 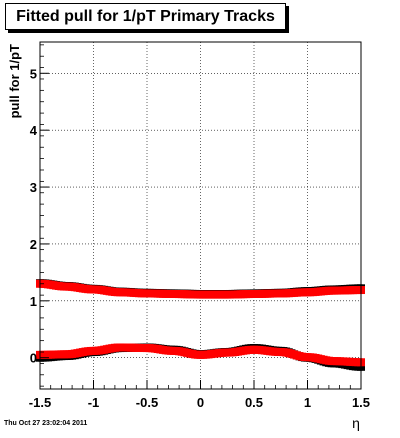 What do you see at coordinates (33, 73) in the screenshot?
I see `y-tick-label: 5` at bounding box center [33, 73].